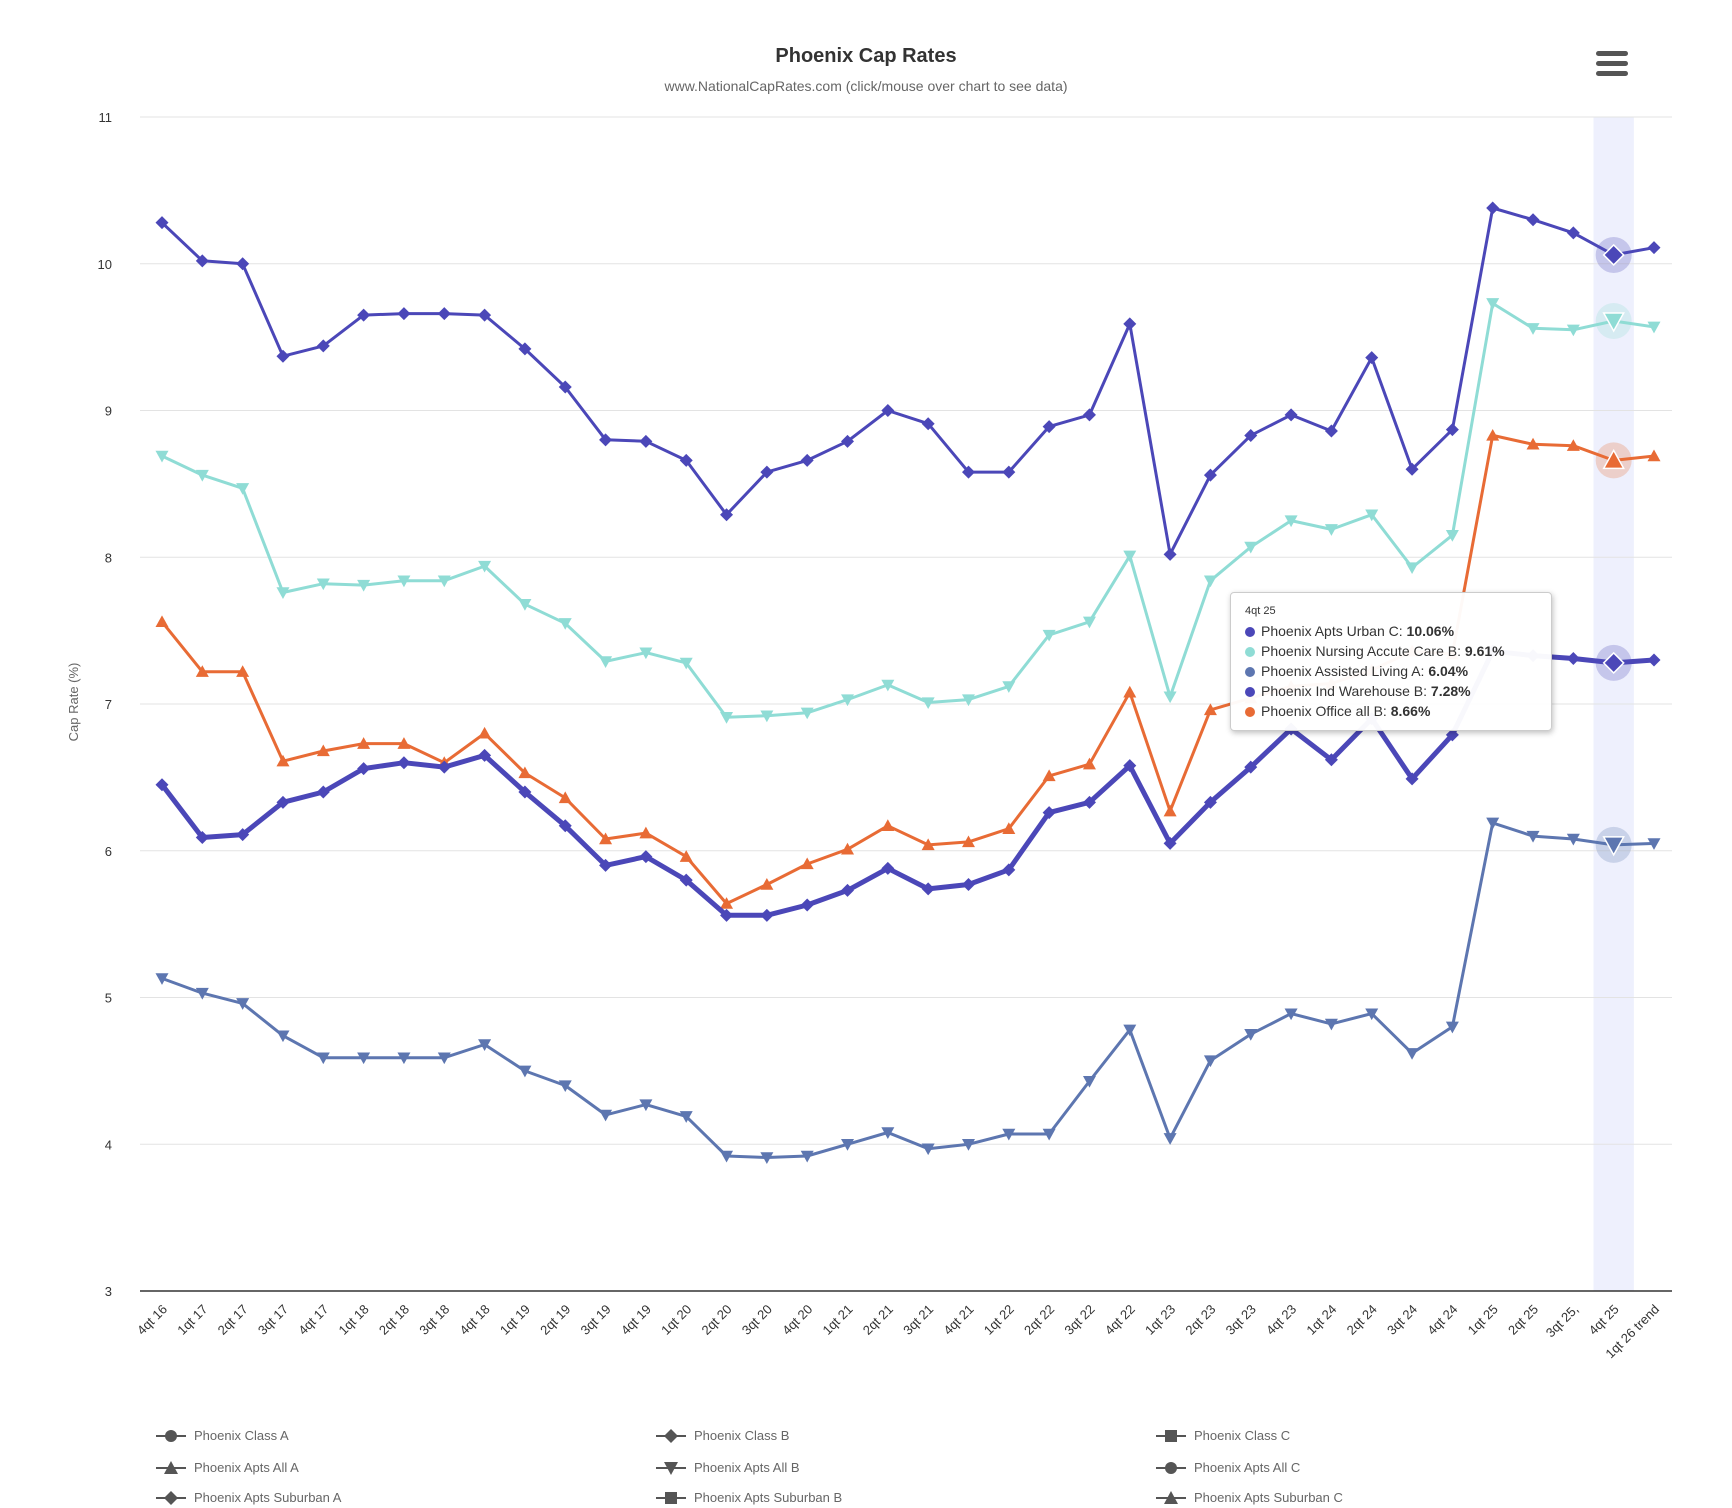  Describe the element at coordinates (105, 704) in the screenshot. I see `y-axis-ticks: 3 4 5 6 7 8 9 10 11` at that location.